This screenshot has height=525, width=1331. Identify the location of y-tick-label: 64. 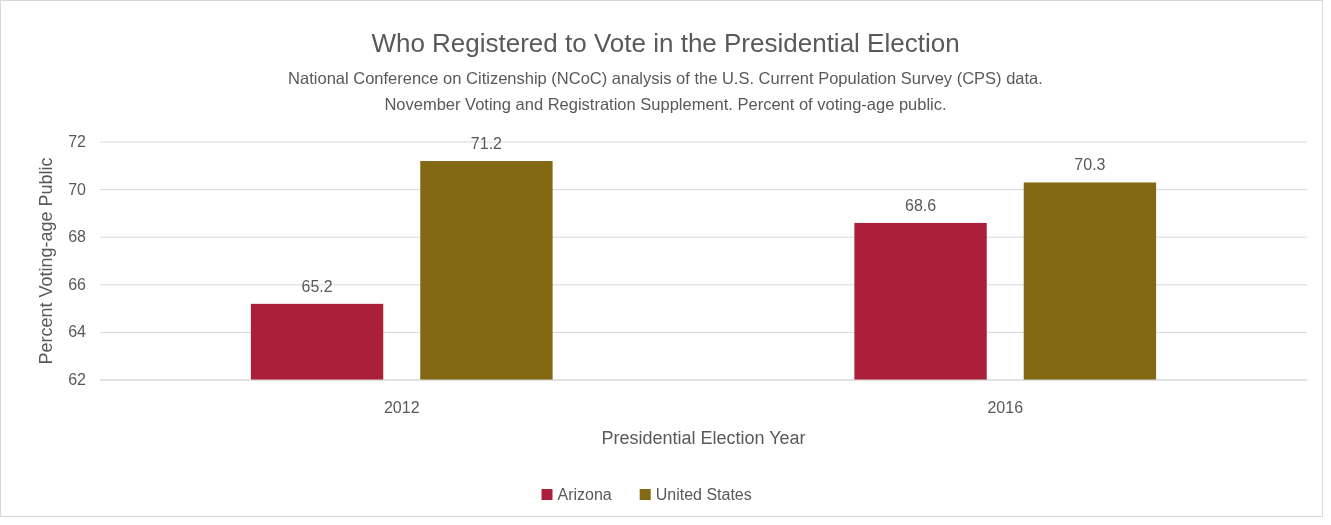
(77, 332).